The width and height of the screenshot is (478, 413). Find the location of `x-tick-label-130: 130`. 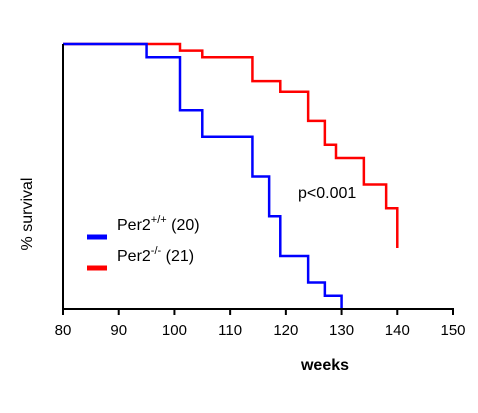

x-tick-label-130: 130 is located at coordinates (341, 330).